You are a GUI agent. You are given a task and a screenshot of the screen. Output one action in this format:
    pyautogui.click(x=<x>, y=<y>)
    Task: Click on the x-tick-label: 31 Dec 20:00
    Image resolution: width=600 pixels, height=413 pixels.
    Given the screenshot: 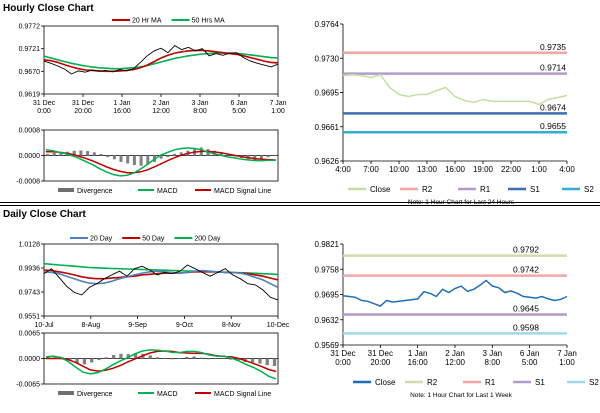 What is the action you would take?
    pyautogui.click(x=83, y=107)
    